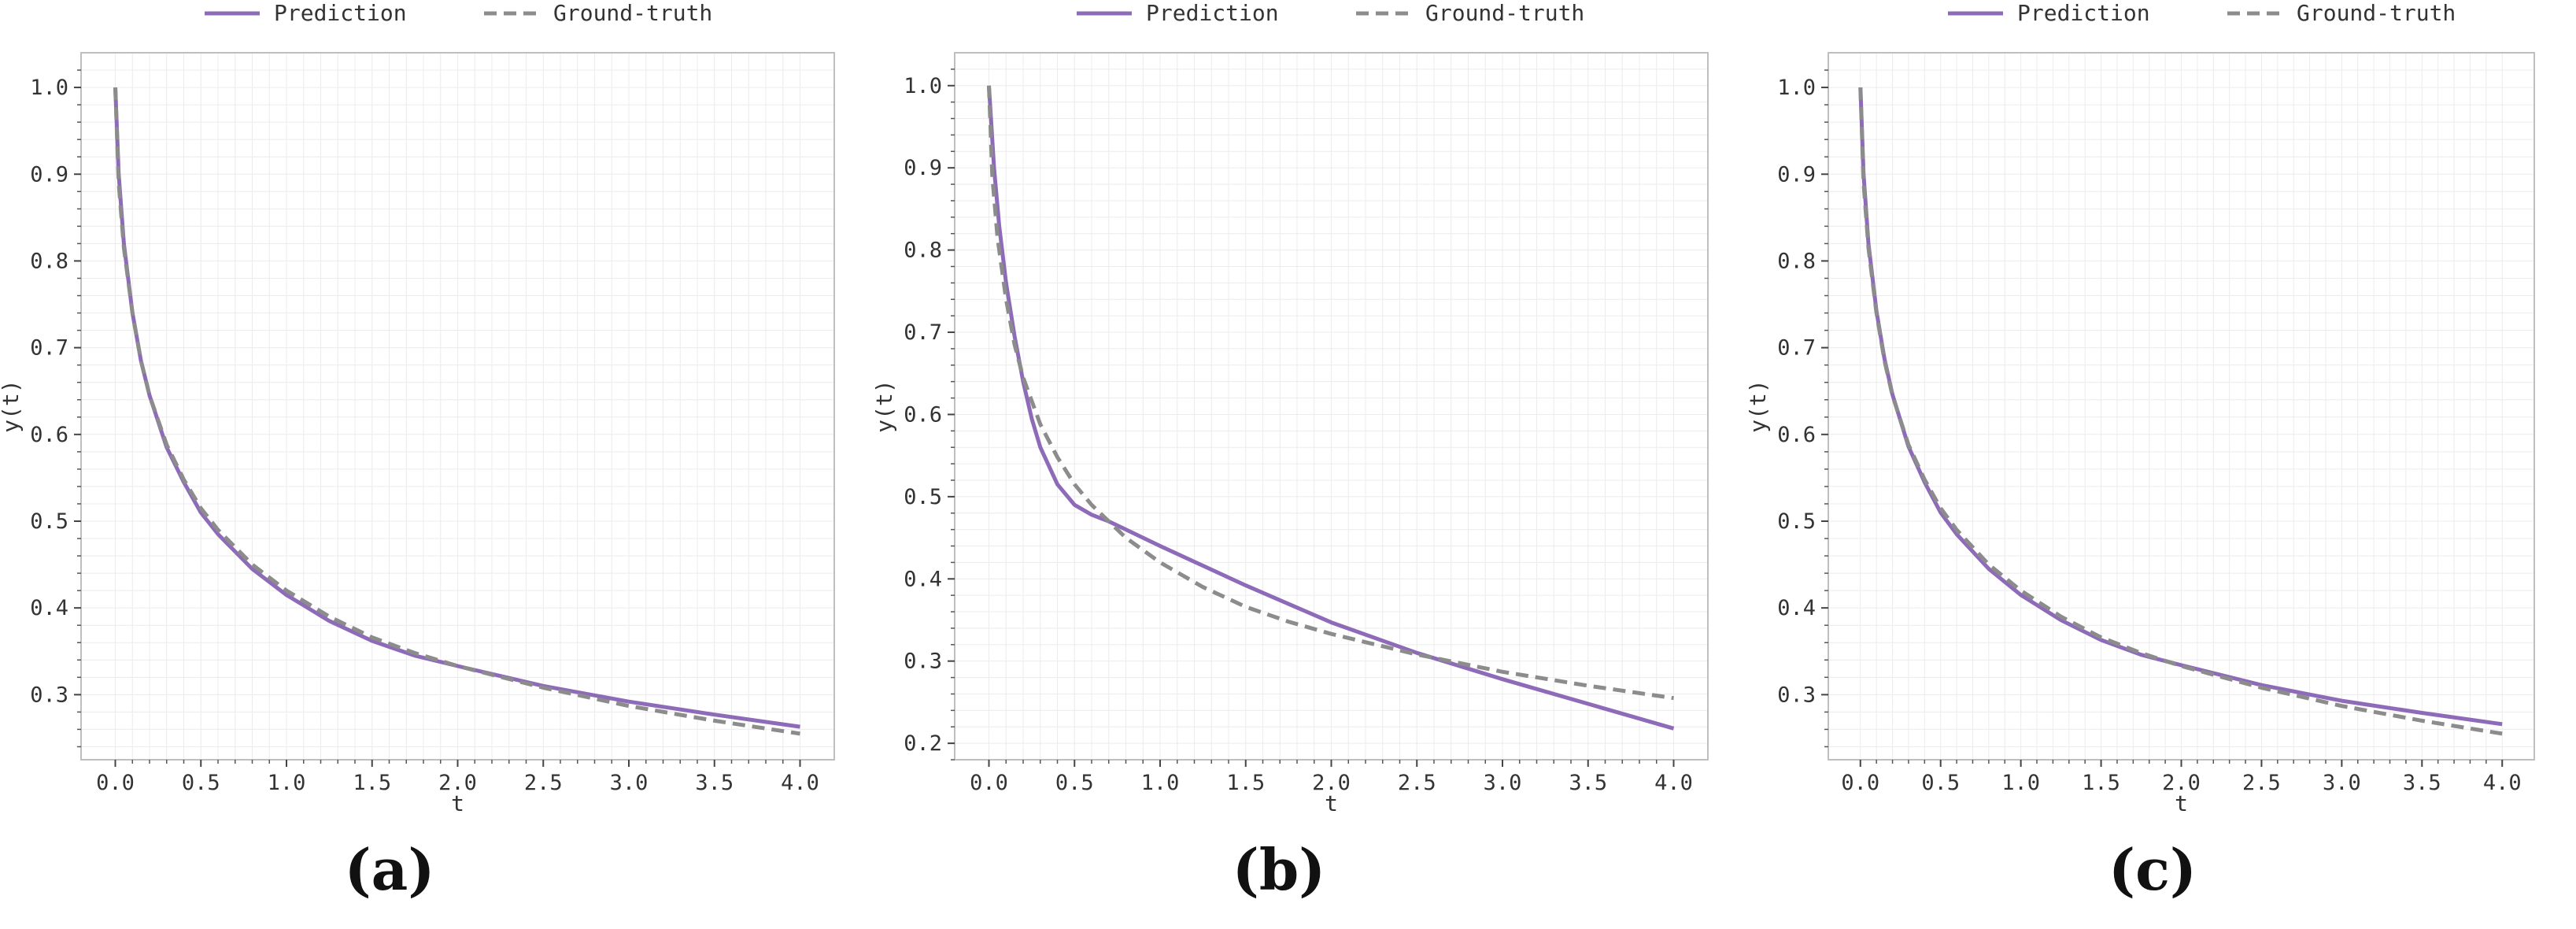  Describe the element at coordinates (923, 743) in the screenshot. I see `y-tick-label: 0.2` at that location.